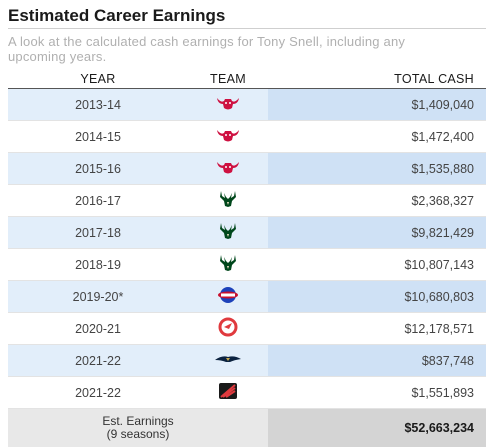 The height and width of the screenshot is (447, 500). I want to click on row-total-cash: $1,535,880, so click(377, 169).